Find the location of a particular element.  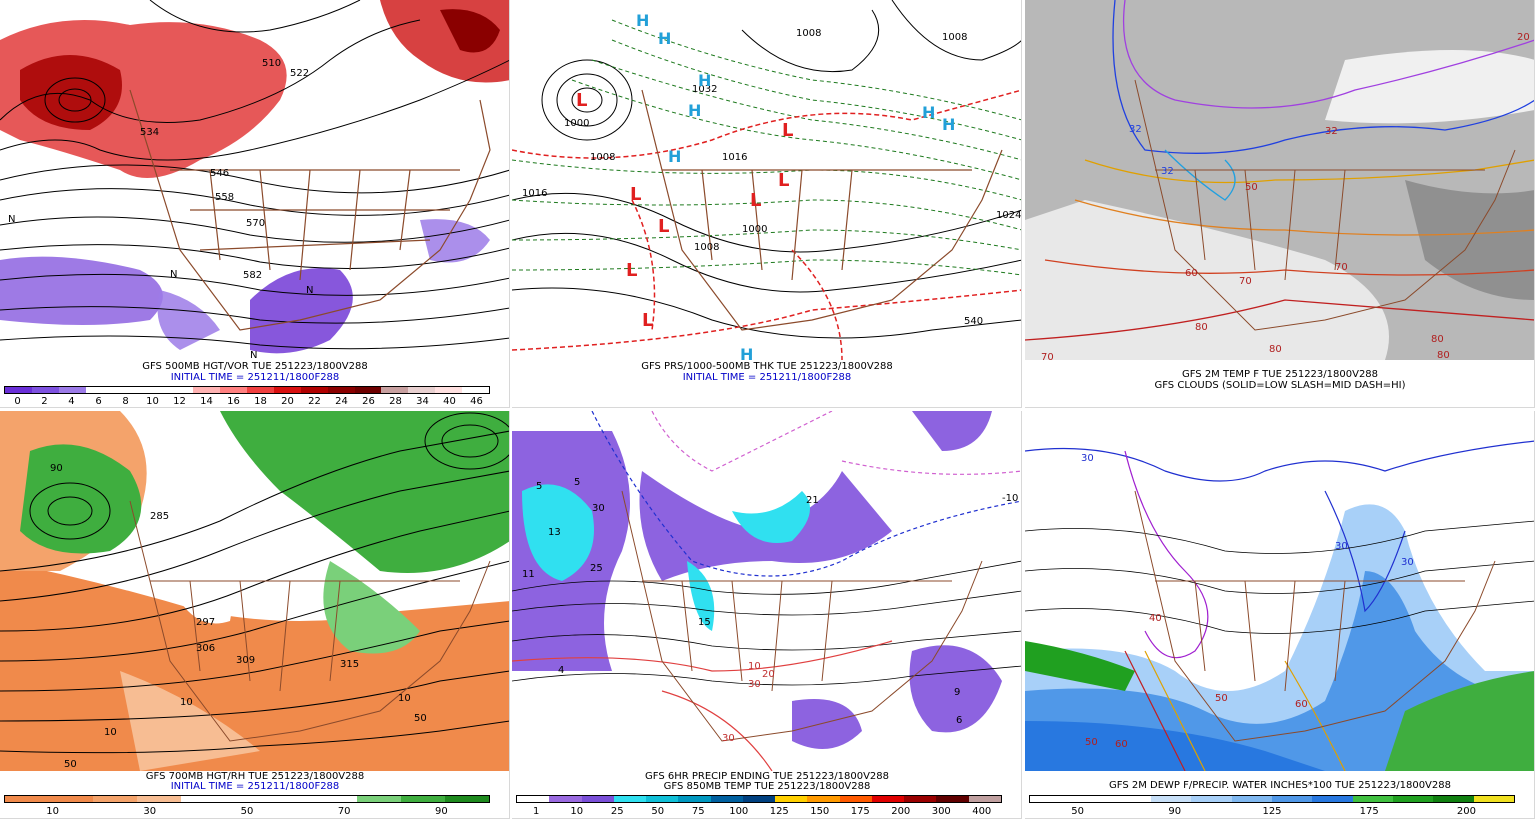

contour-label: 510 is located at coordinates (271, 63).